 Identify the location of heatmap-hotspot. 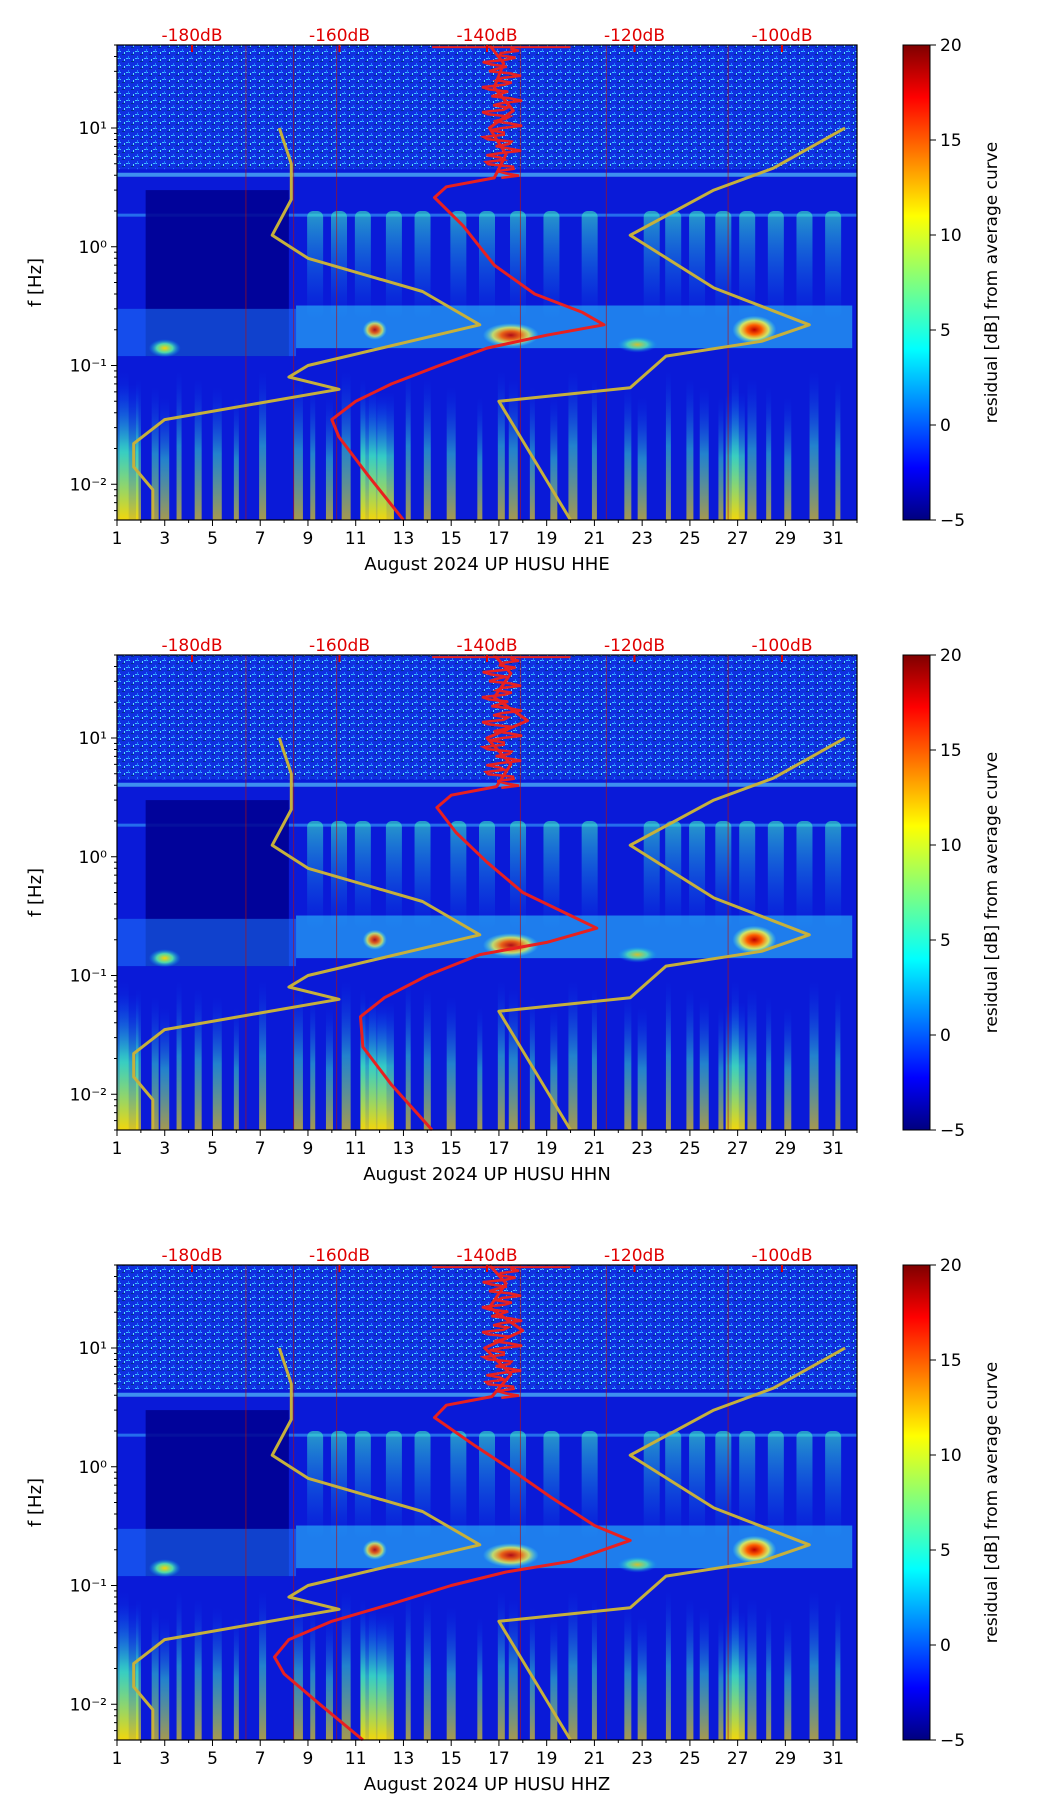
(754, 939).